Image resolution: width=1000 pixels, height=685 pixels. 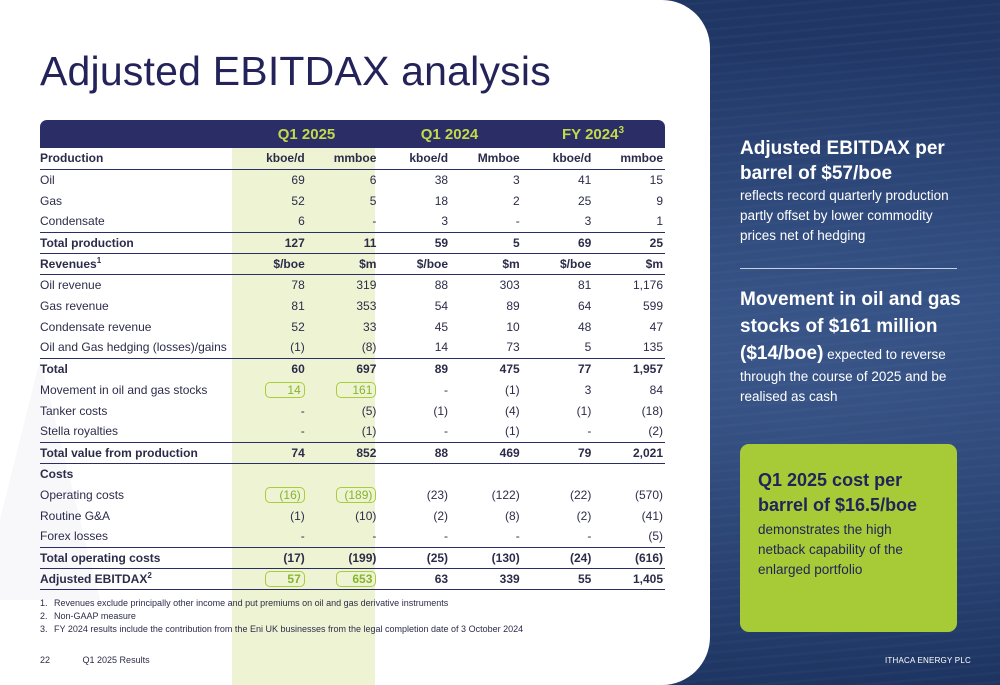 What do you see at coordinates (366, 515) in the screenshot?
I see `cell-value: (10)` at bounding box center [366, 515].